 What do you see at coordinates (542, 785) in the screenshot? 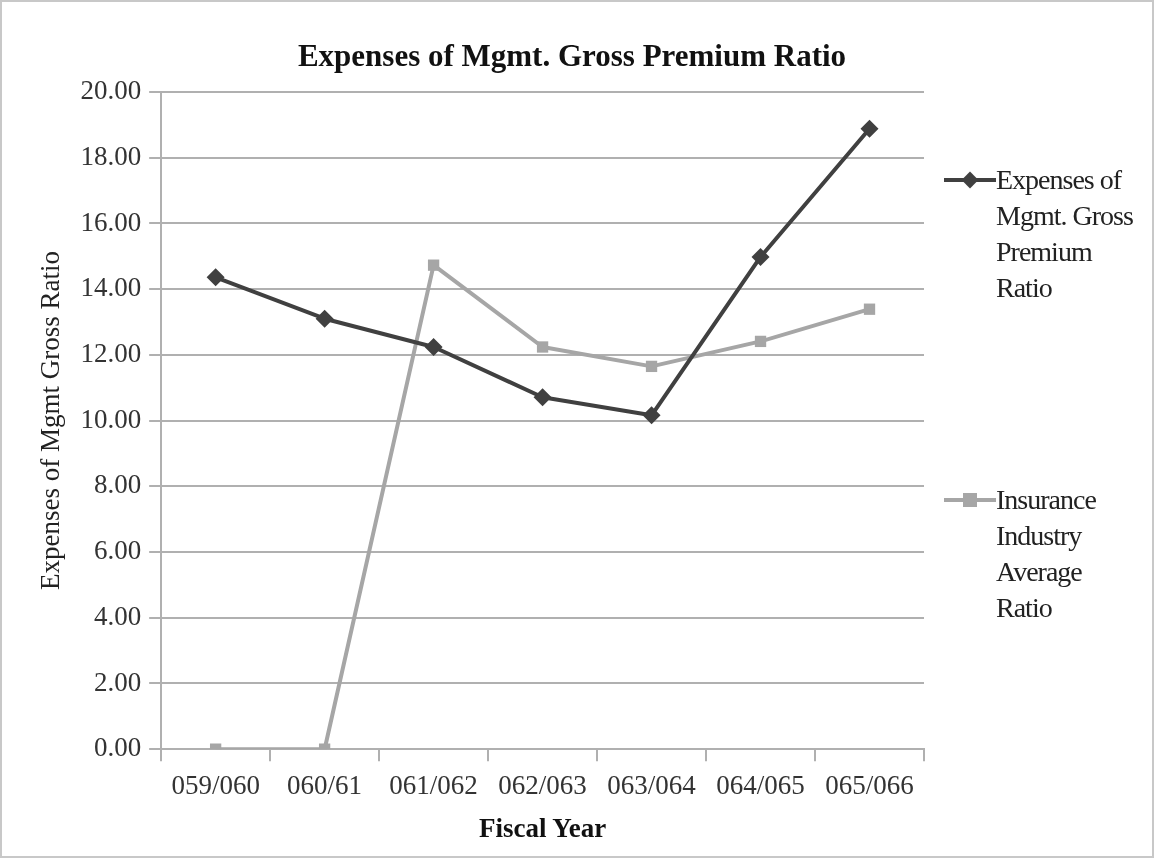
I see `x-tick-label: 062/063` at bounding box center [542, 785].